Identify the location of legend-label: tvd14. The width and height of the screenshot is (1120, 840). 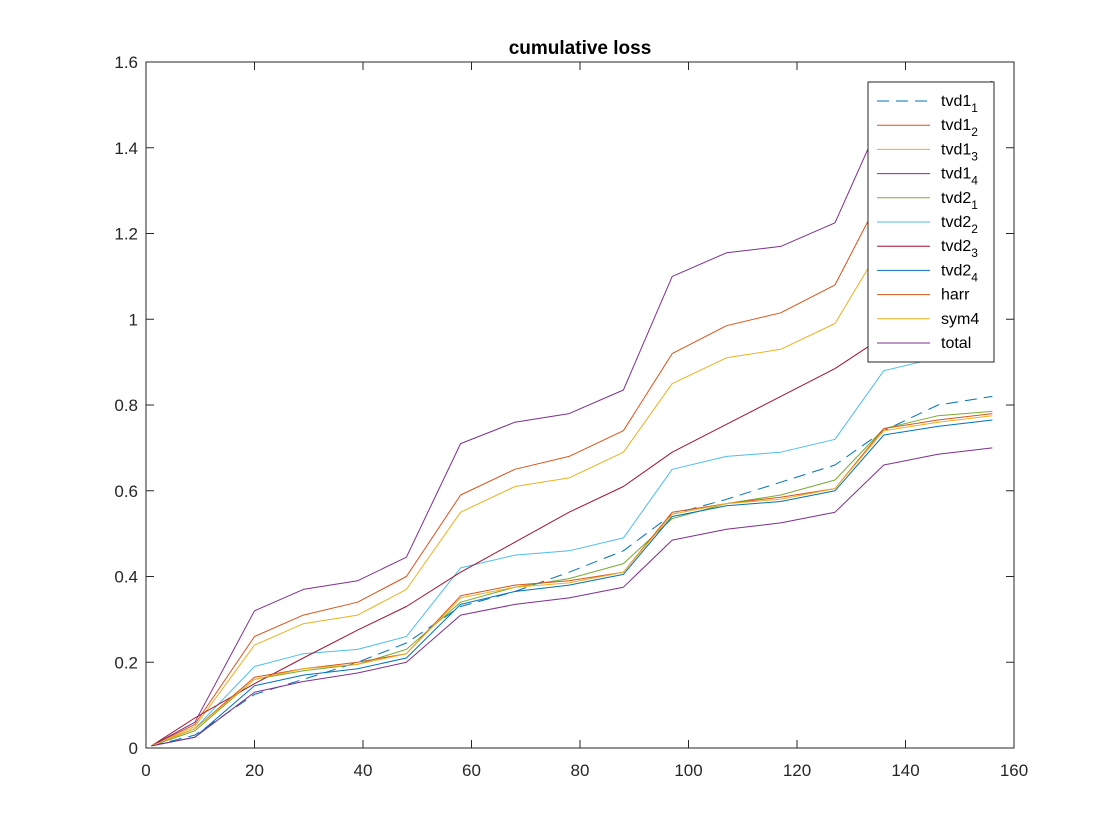
(959, 177).